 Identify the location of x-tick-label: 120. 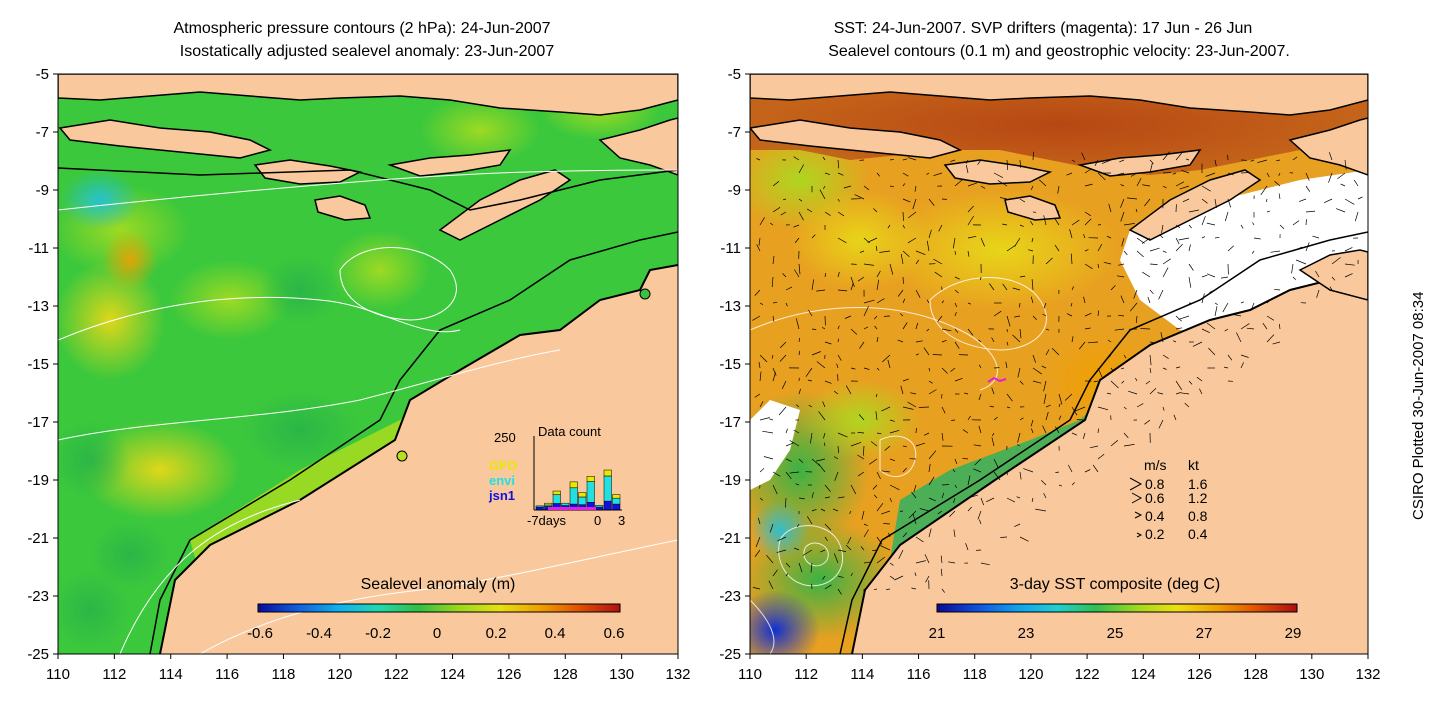
(339, 674).